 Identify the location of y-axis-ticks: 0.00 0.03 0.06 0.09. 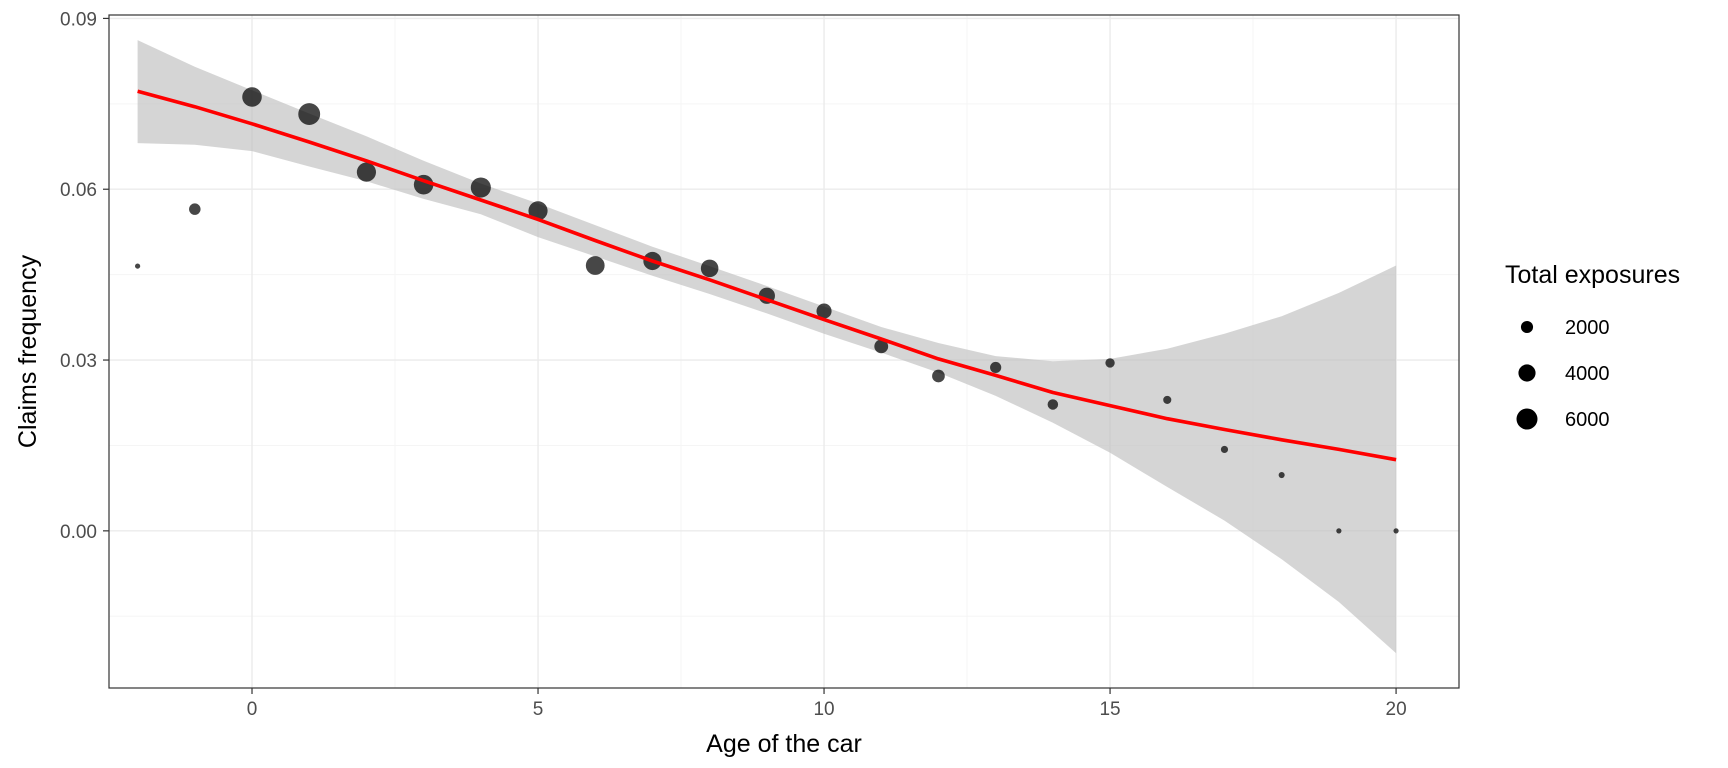
(84, 276).